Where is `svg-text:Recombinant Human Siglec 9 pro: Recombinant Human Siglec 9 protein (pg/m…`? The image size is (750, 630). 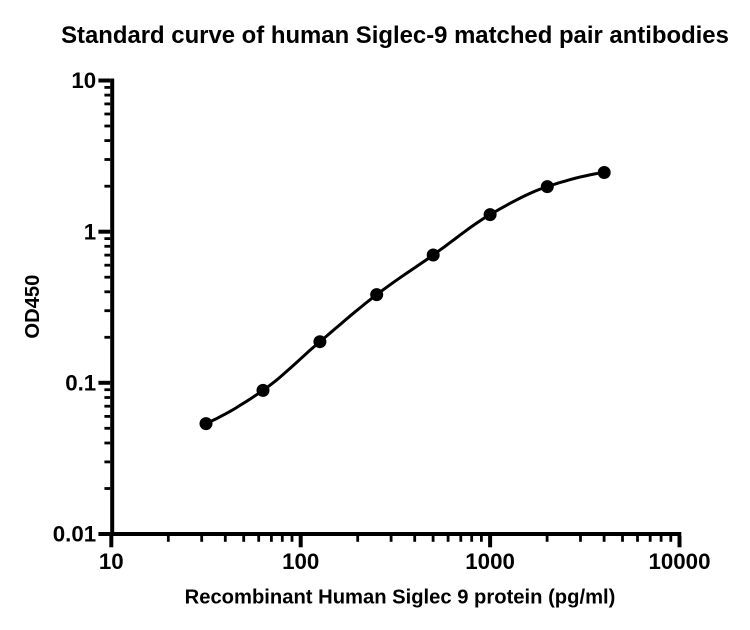 svg-text:Recombinant Human Siglec 9 pro: Recombinant Human Siglec 9 protein (pg/m… is located at coordinates (400, 597).